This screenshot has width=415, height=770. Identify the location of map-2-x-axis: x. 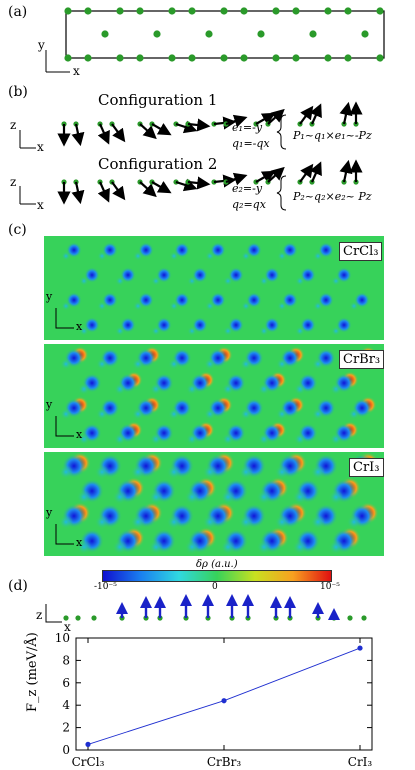
(79, 434).